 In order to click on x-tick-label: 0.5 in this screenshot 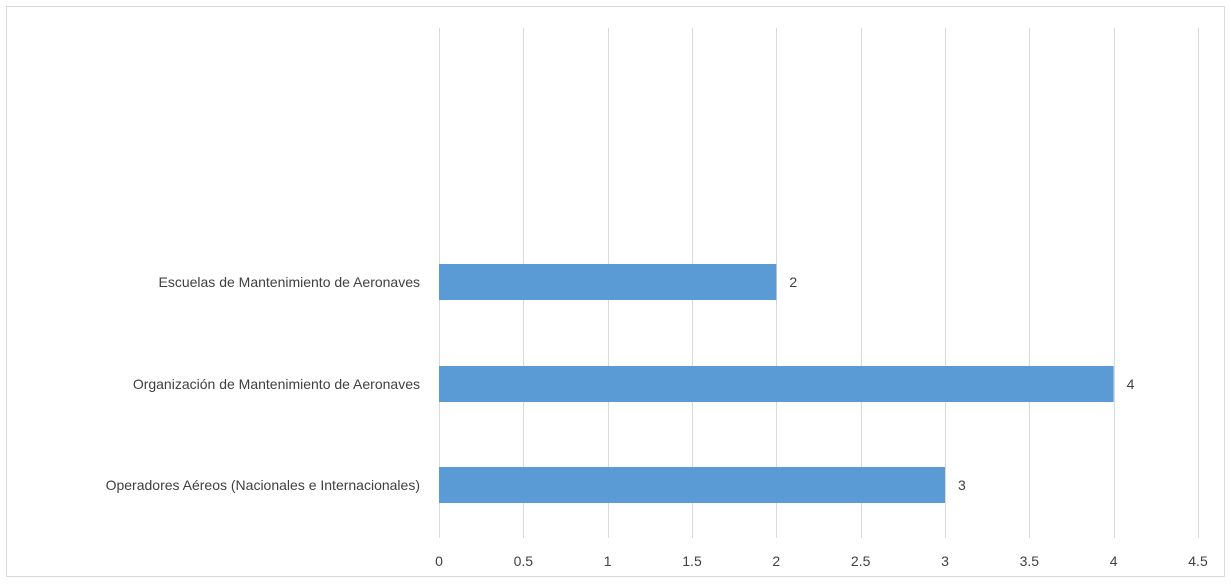, I will do `click(524, 561)`.